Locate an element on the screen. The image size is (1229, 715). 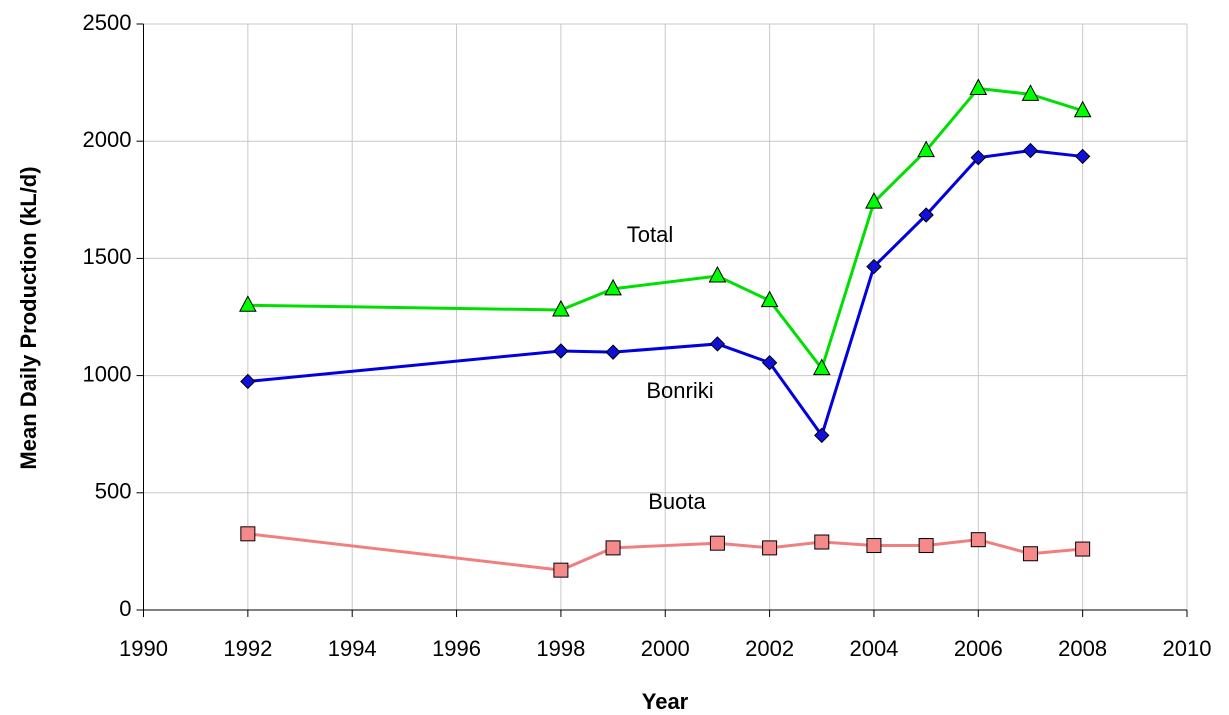
x-tick-label: 1994 is located at coordinates (352, 648).